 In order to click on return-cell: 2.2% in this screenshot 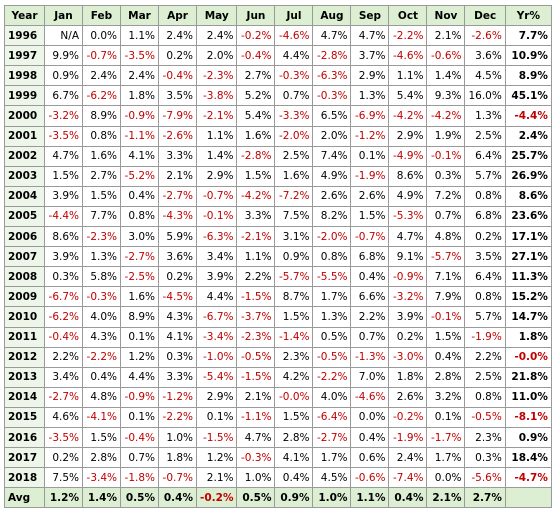, I will do `click(63, 357)`.